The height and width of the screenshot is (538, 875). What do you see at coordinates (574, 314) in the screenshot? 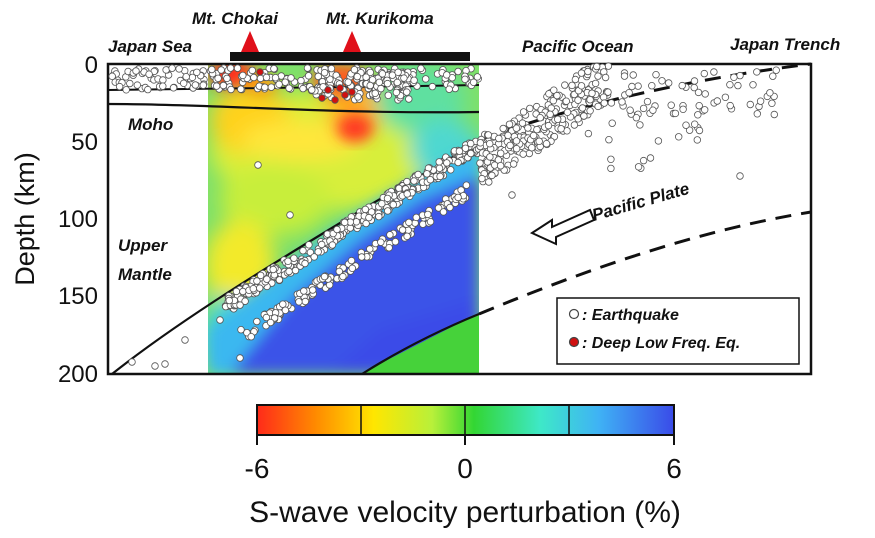
I see `earthquake-legend-icon` at bounding box center [574, 314].